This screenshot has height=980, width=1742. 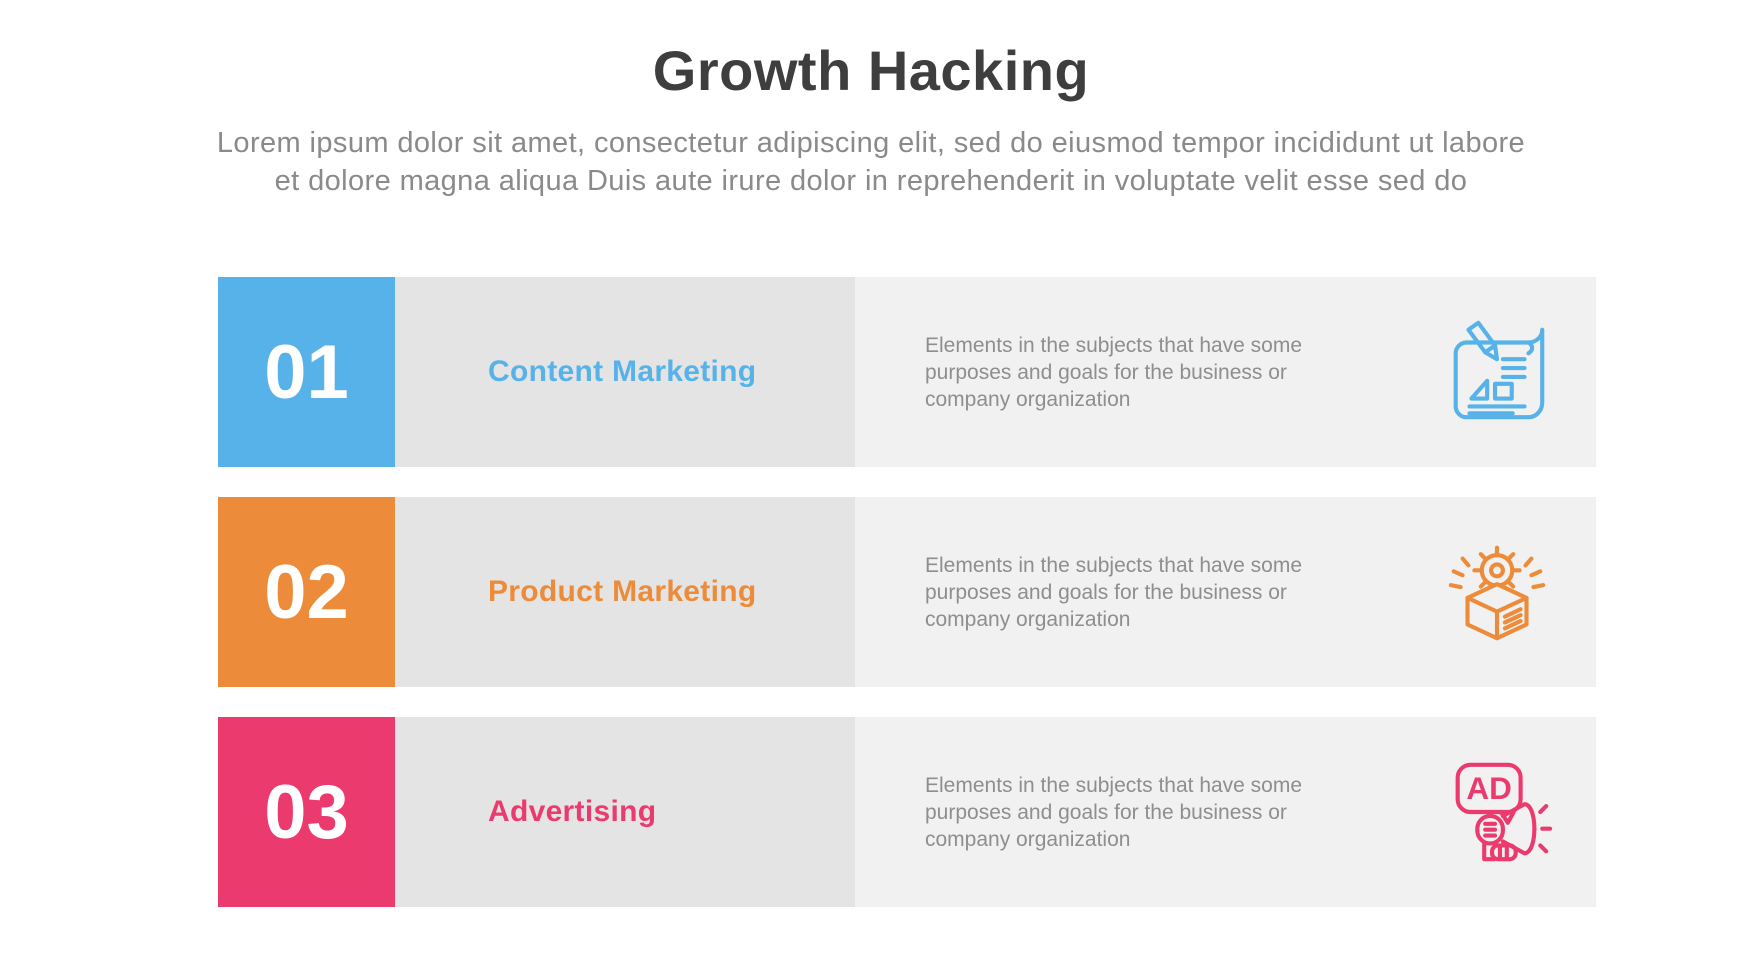 I want to click on step-number-badge: 01, so click(x=306, y=372).